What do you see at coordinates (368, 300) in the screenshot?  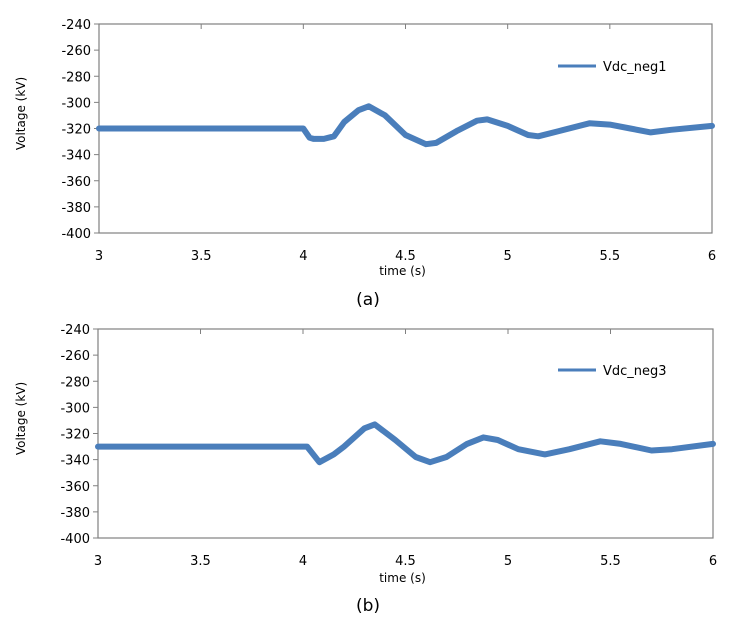 I see `chart-caption: (a)` at bounding box center [368, 300].